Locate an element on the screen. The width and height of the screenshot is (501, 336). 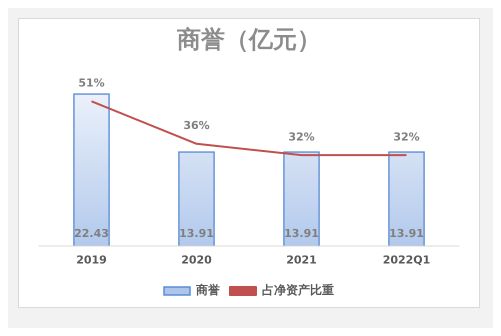
x-tick-label: 2022Q1 is located at coordinates (406, 259).